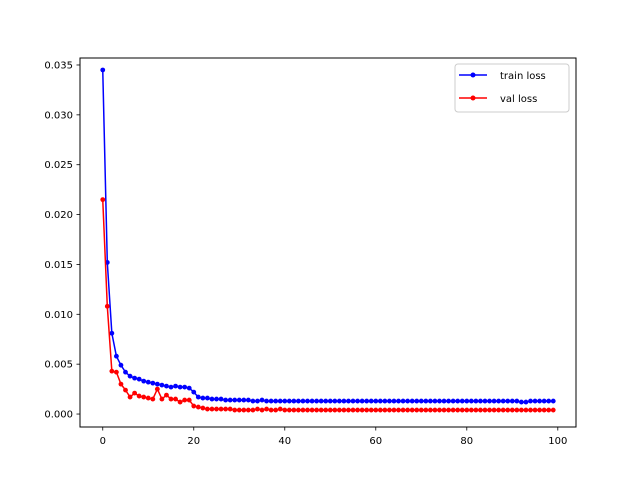 Image resolution: width=640 pixels, height=480 pixels. I want to click on y-tick-label: 0.000, so click(58, 415).